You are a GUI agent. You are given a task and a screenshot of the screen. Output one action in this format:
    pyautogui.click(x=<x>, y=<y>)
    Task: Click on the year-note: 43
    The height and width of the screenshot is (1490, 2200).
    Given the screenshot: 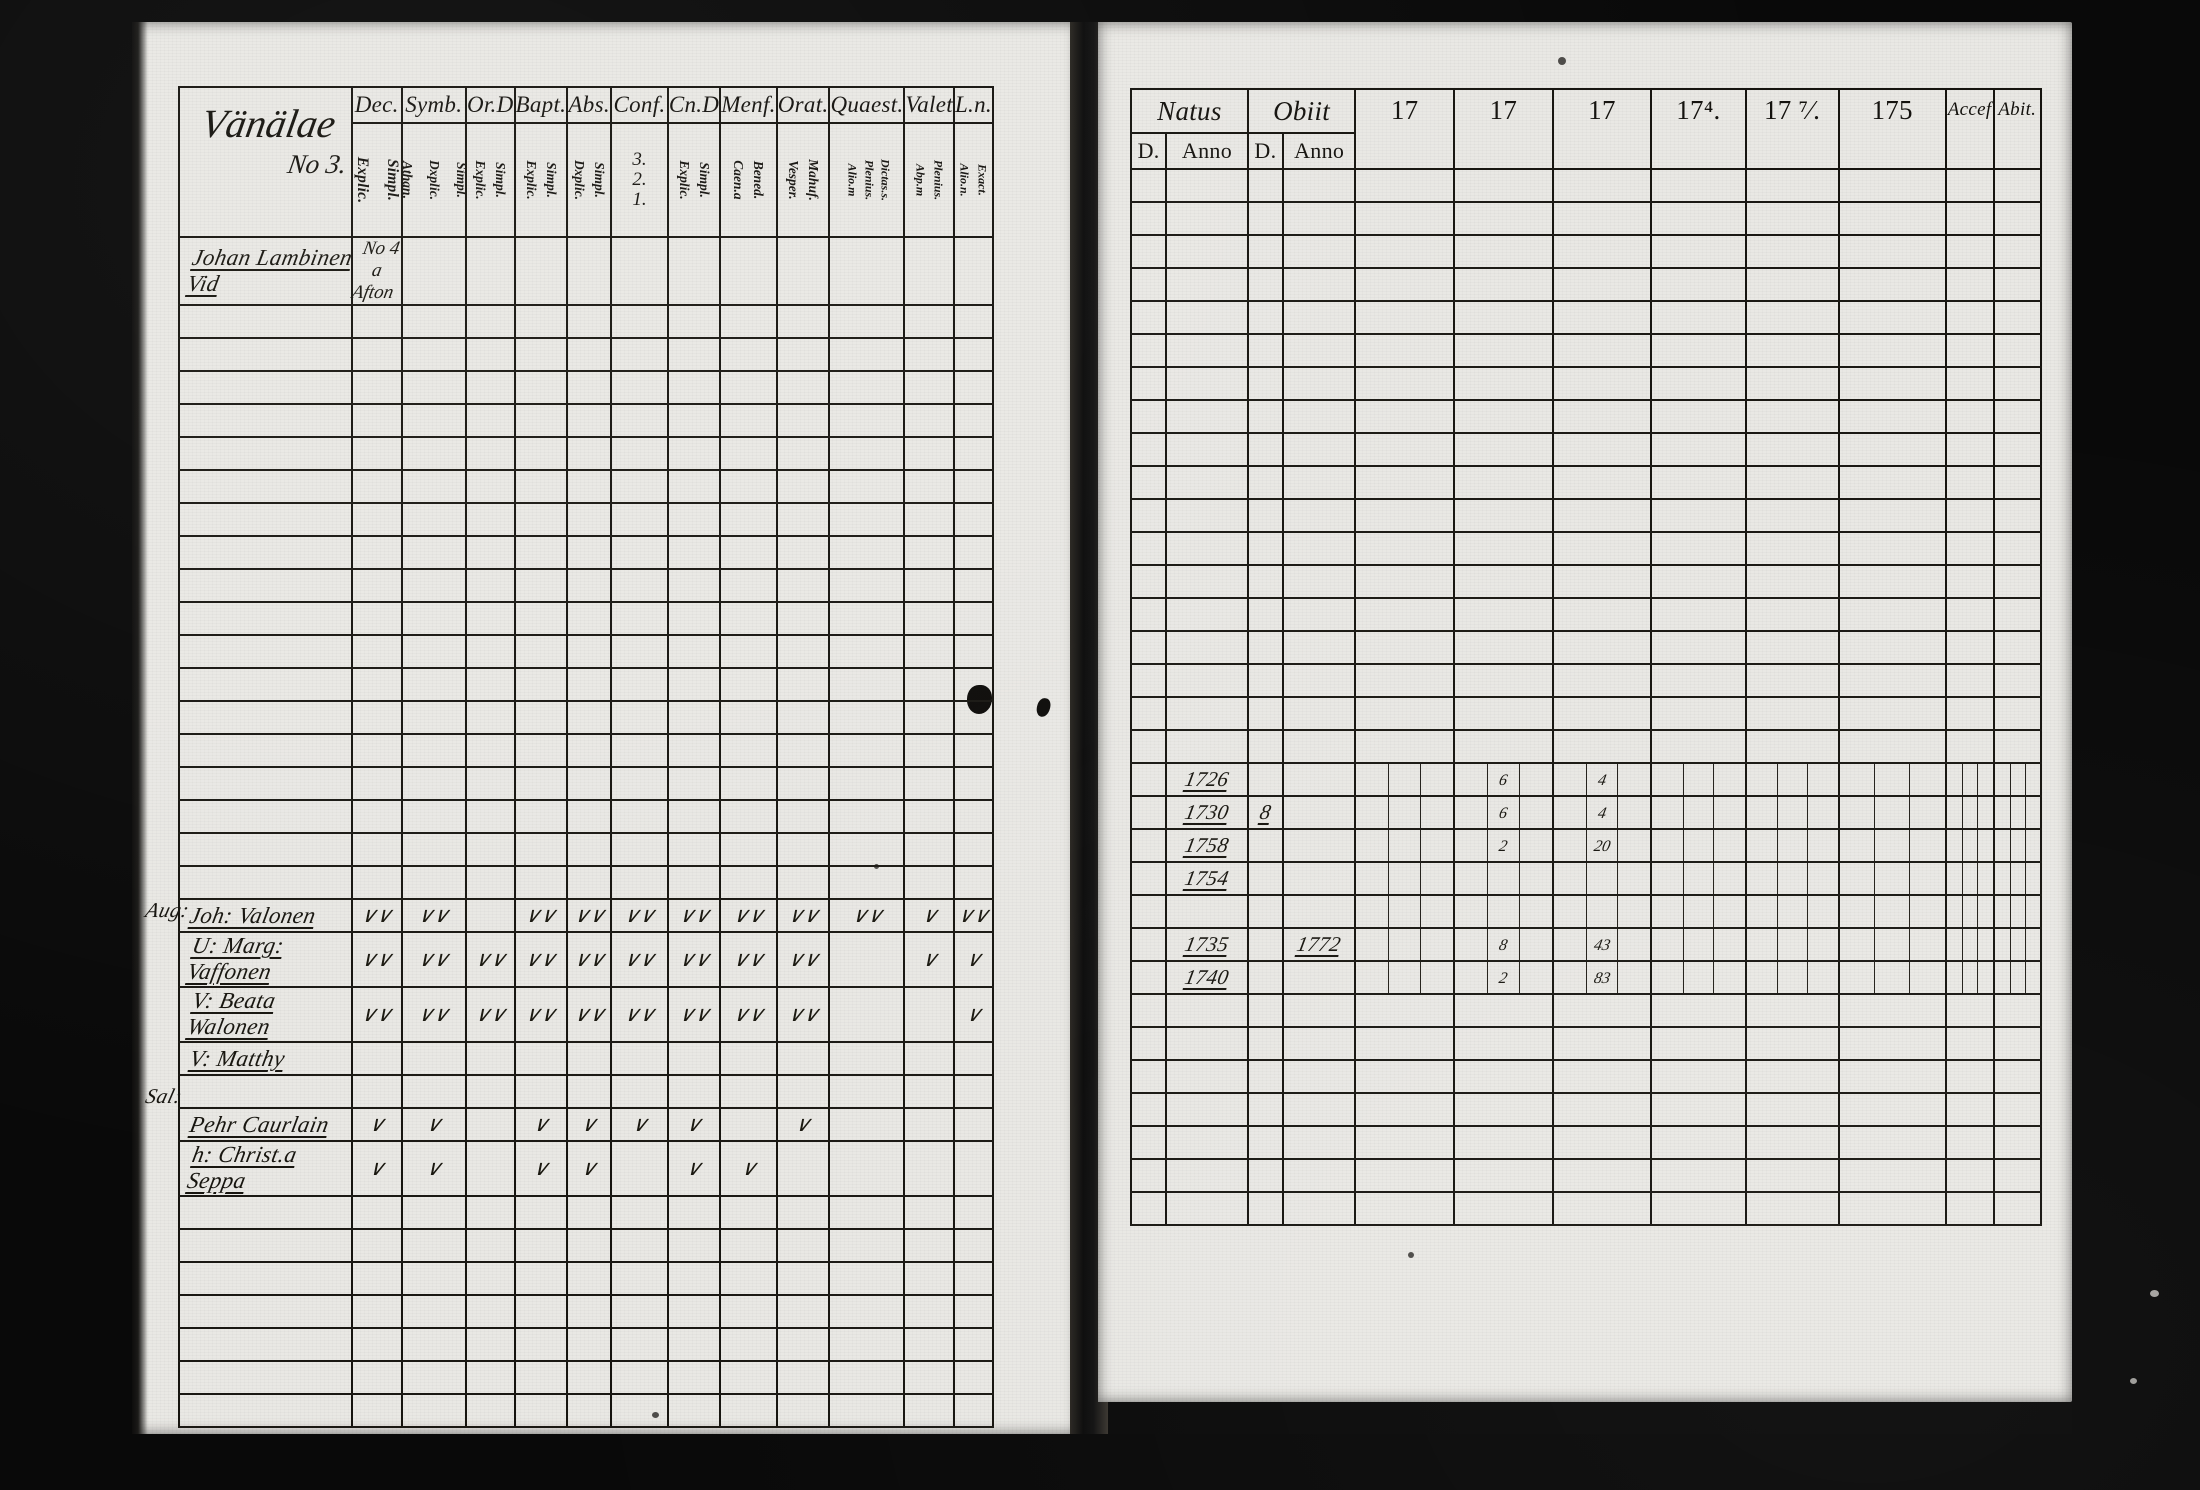 What is the action you would take?
    pyautogui.click(x=1602, y=945)
    